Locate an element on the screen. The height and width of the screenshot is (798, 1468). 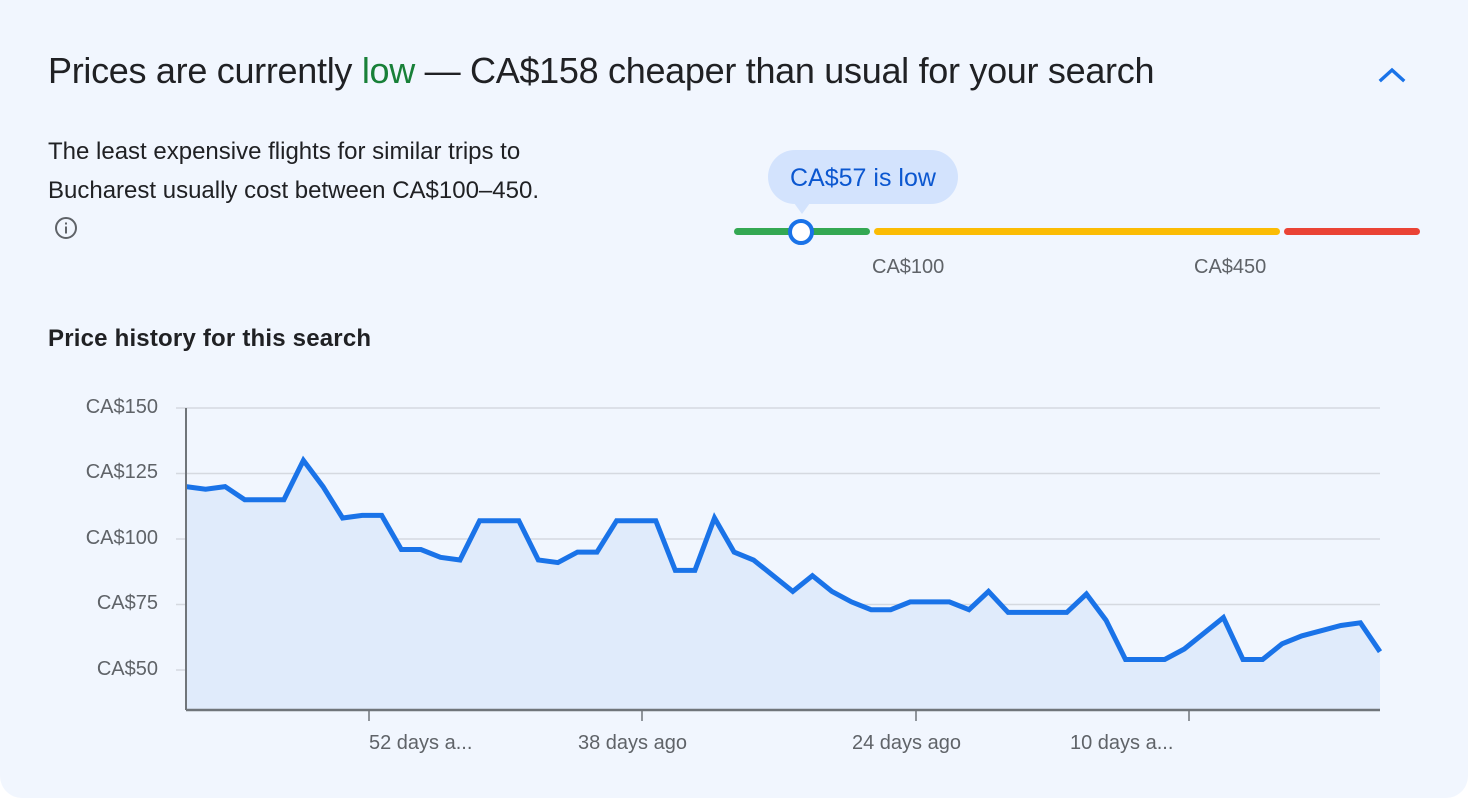
y-tick-label: CA$75 is located at coordinates (127, 603).